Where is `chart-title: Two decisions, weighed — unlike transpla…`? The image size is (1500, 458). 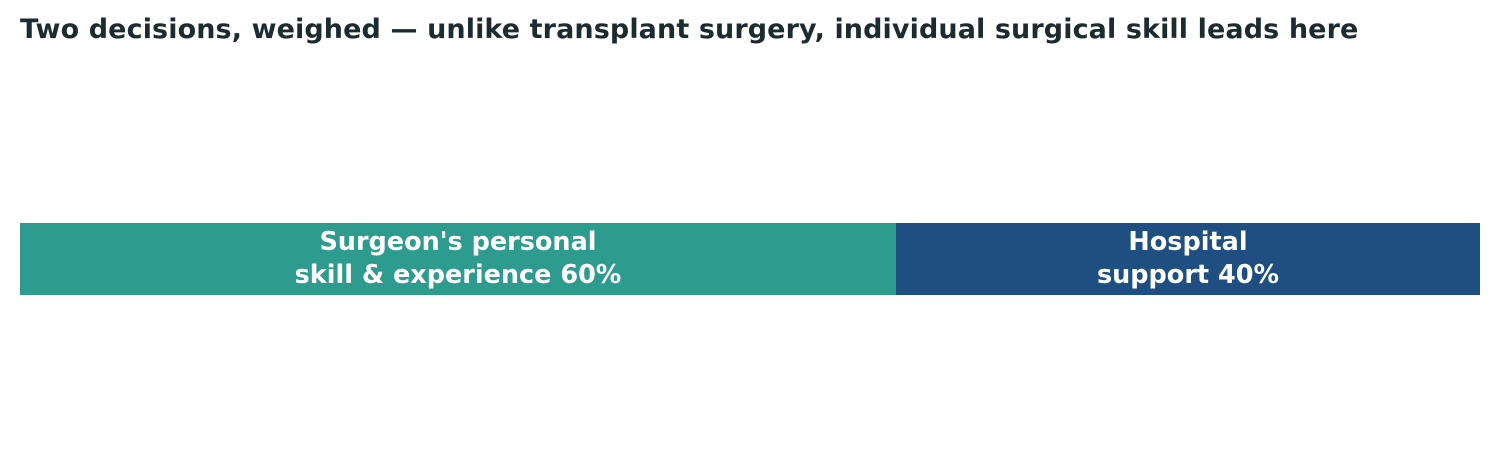 chart-title: Two decisions, weighed — unlike transpla… is located at coordinates (689, 29).